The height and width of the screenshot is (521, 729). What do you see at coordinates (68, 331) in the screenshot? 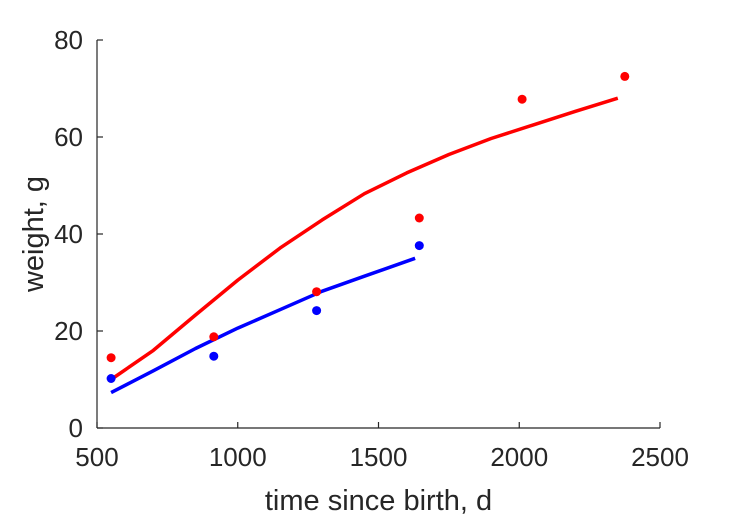
I see `y-tick-label: 20` at bounding box center [68, 331].